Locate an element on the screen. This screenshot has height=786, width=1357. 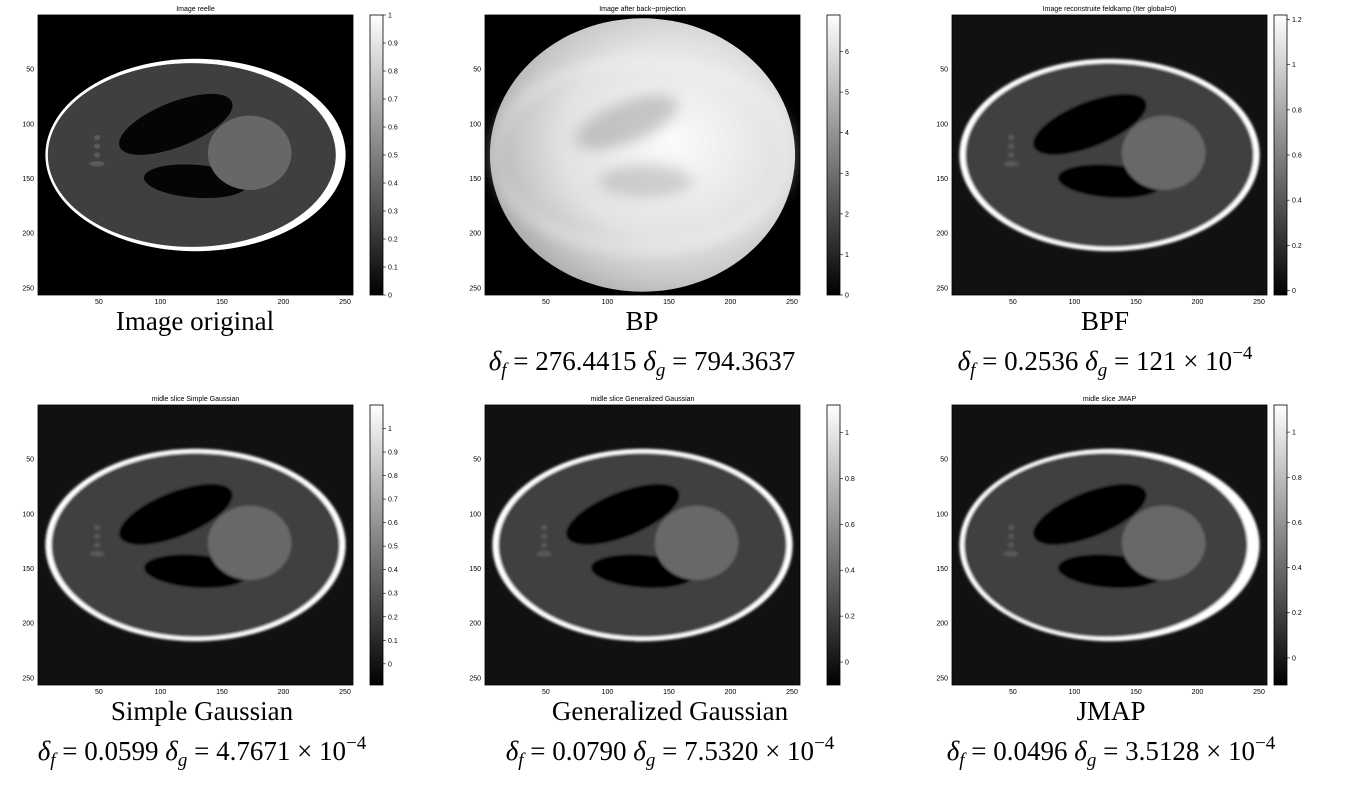
metric-value: = 3.5128 × 10 is located at coordinates (1175, 751).